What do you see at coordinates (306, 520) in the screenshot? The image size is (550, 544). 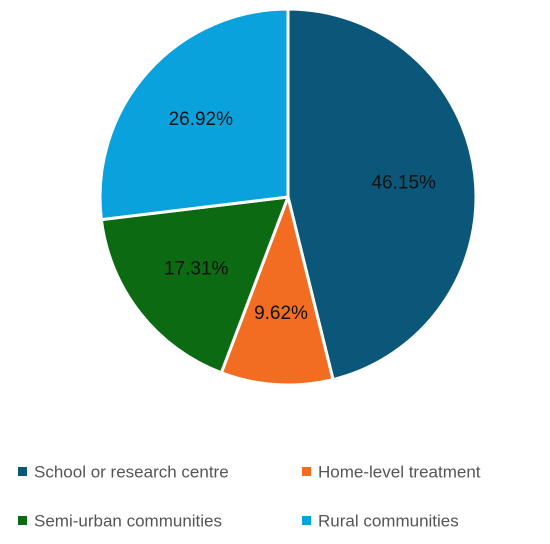 I see `legend-marker-rural-communities` at bounding box center [306, 520].